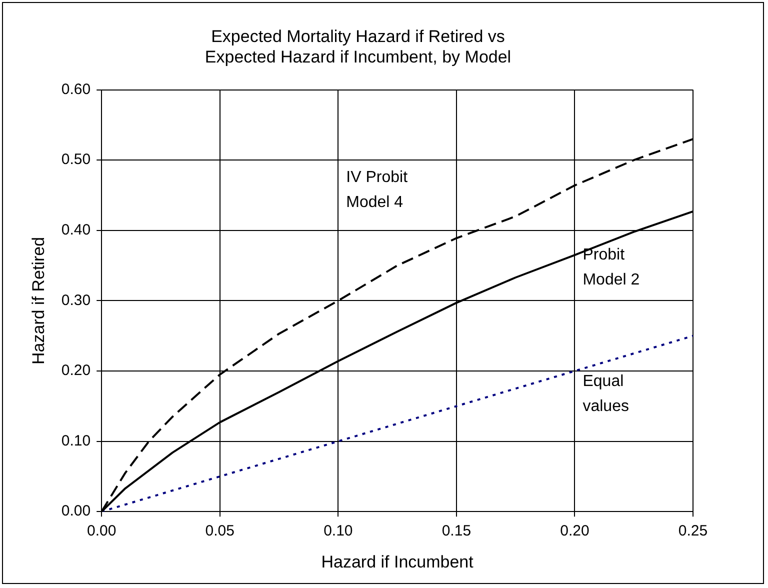 This screenshot has height=588, width=768. What do you see at coordinates (358, 36) in the screenshot?
I see `text: Expected Mortality Hazard if Retired vs` at bounding box center [358, 36].